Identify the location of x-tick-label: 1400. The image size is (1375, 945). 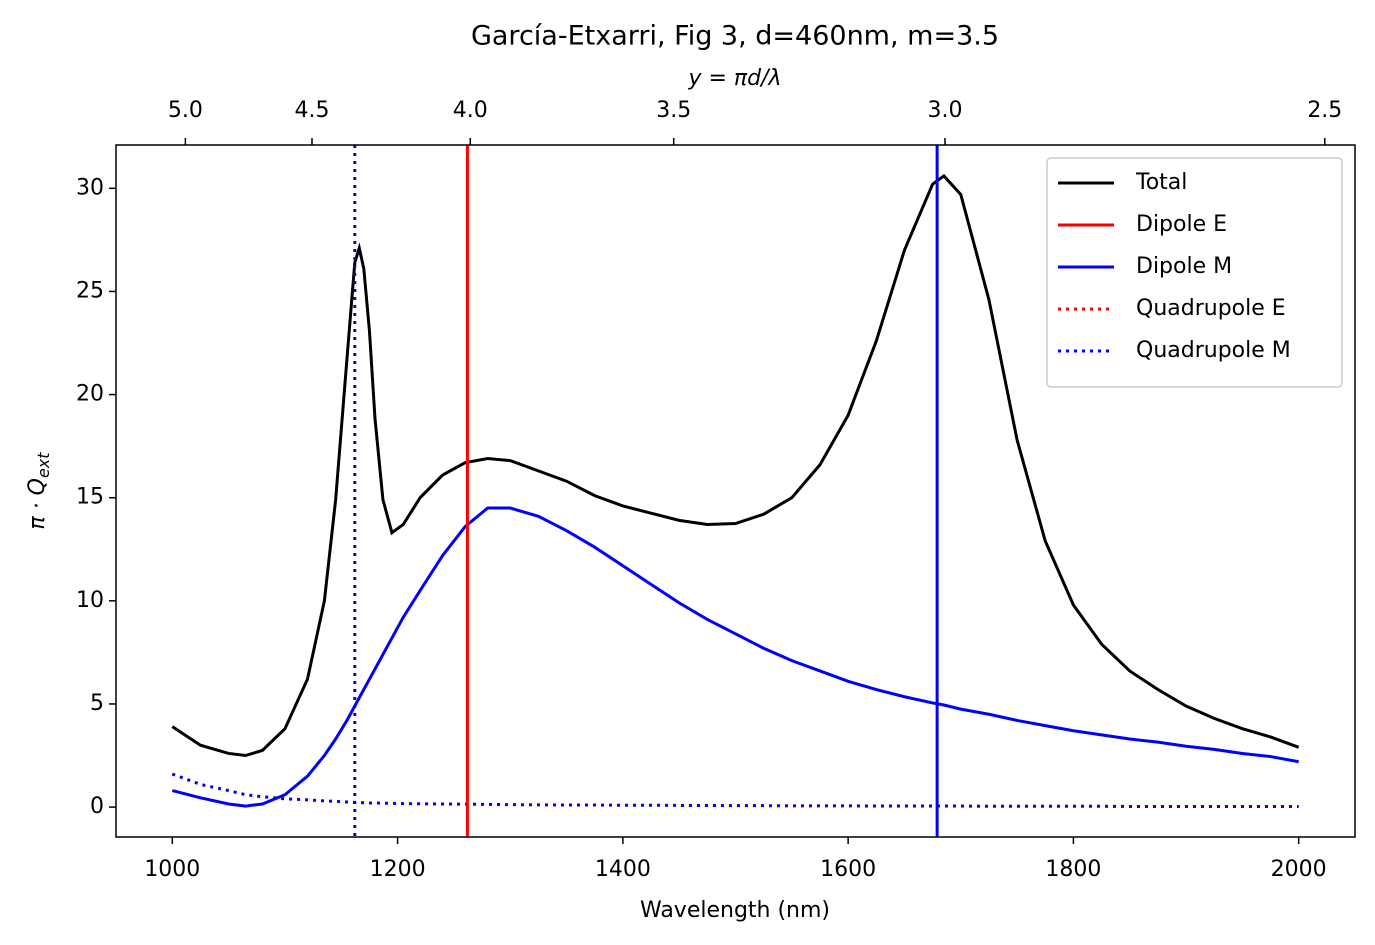
(623, 869).